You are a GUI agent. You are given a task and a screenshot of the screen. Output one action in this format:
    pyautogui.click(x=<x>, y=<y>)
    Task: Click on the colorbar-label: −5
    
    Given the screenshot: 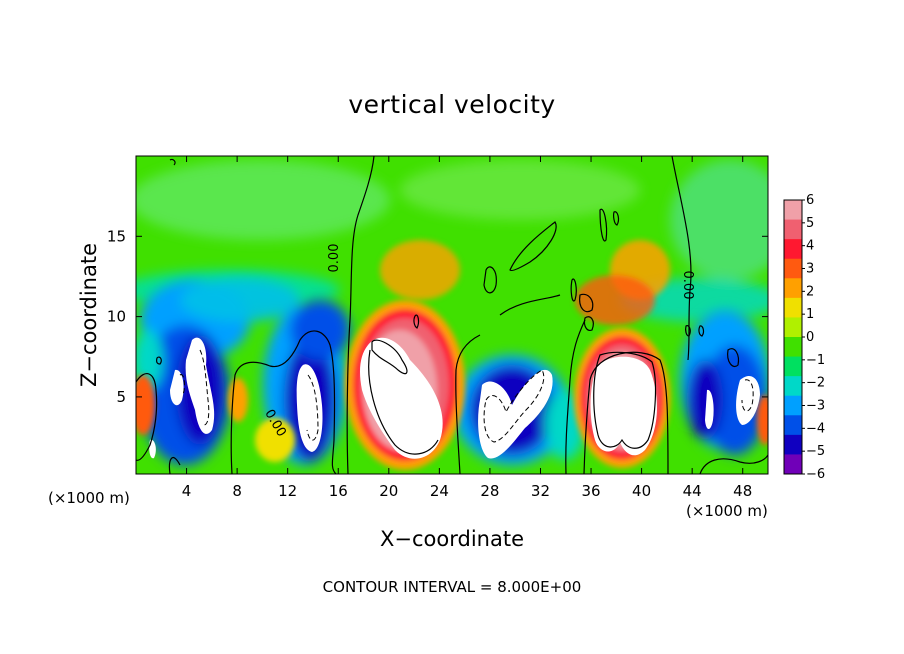 What is the action you would take?
    pyautogui.click(x=815, y=451)
    